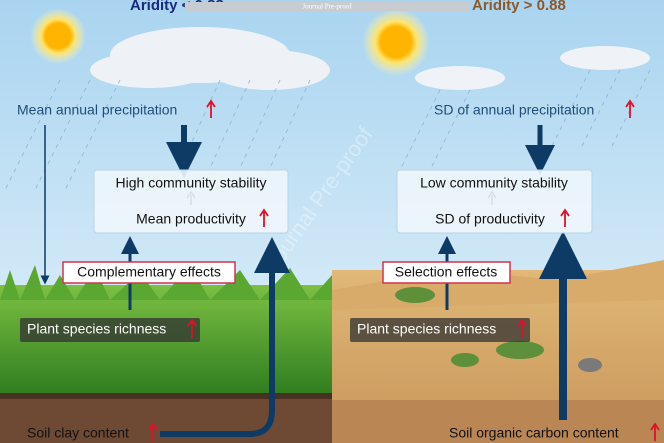 The height and width of the screenshot is (443, 664). I want to click on left-productivity: Mean productivity, so click(191, 219).